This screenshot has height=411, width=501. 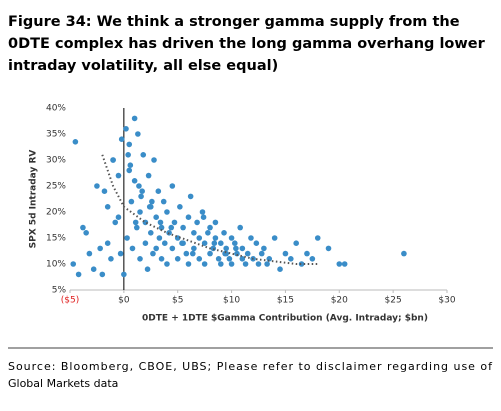 I want to click on y-tick-label: 25%, so click(x=56, y=187).